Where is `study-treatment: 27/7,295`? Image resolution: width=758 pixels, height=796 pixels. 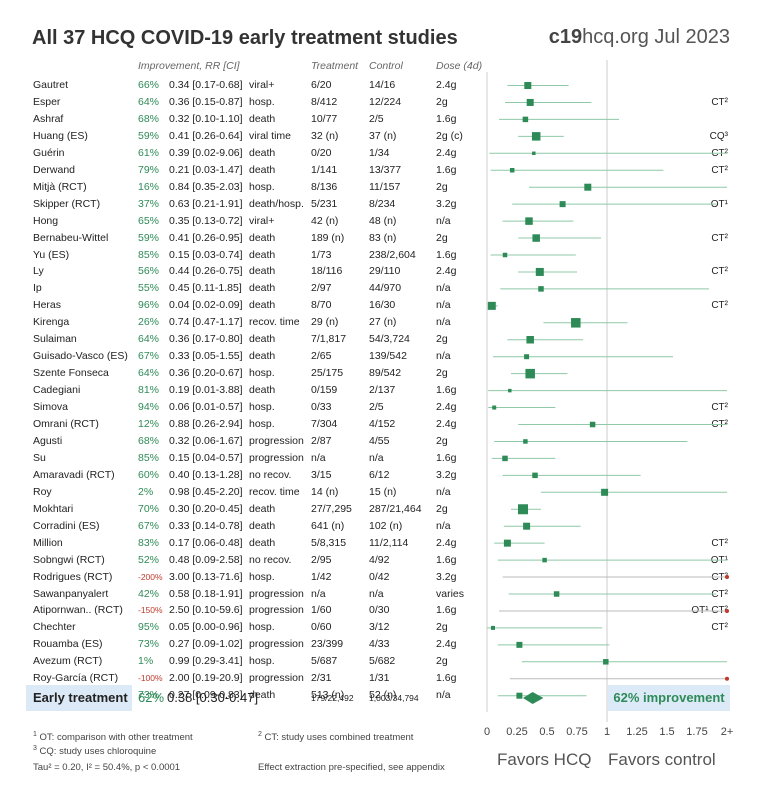
study-treatment: 27/7,295 is located at coordinates (331, 508).